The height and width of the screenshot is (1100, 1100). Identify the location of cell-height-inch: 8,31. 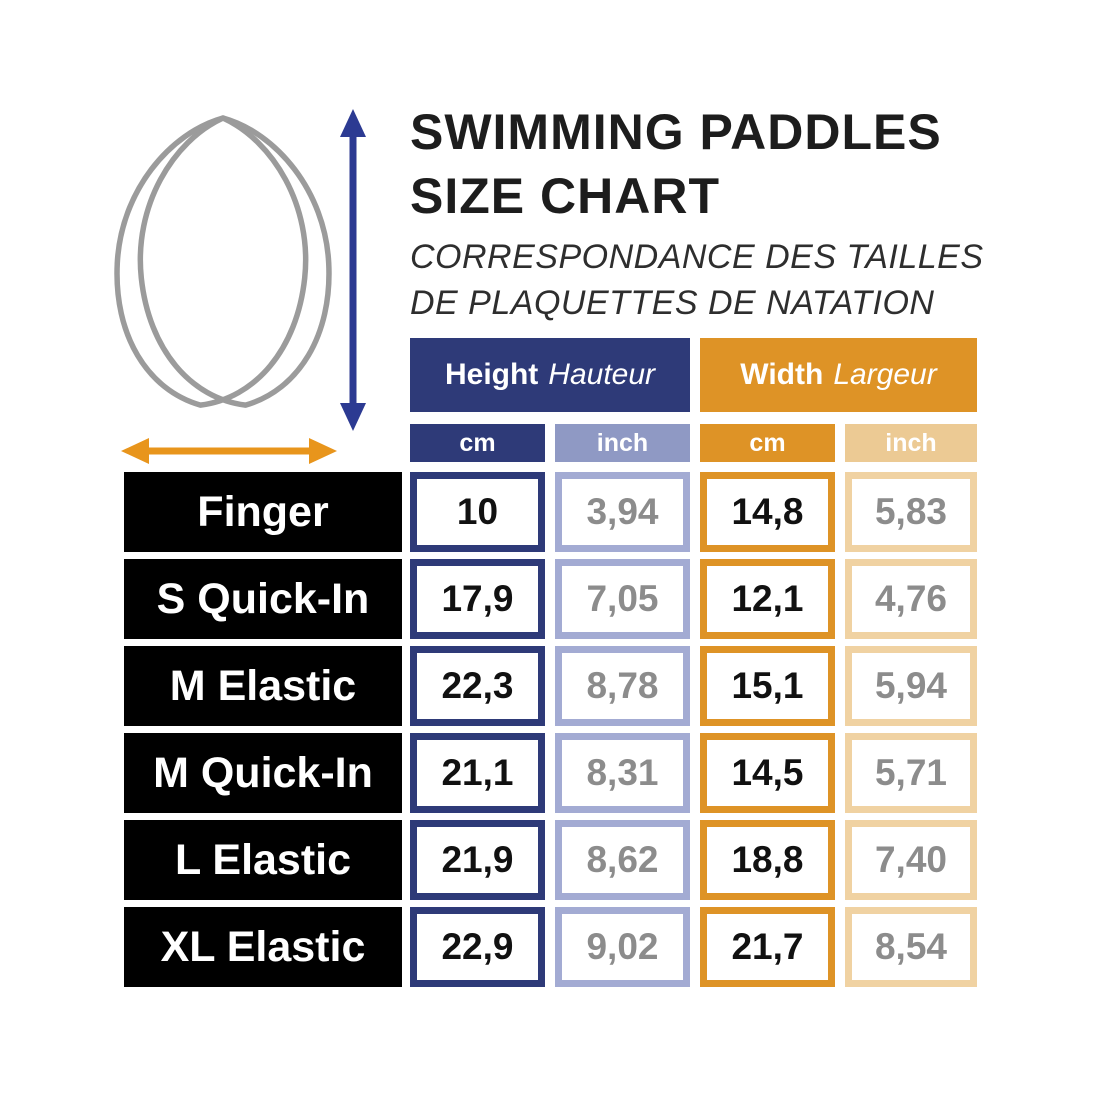
(622, 773).